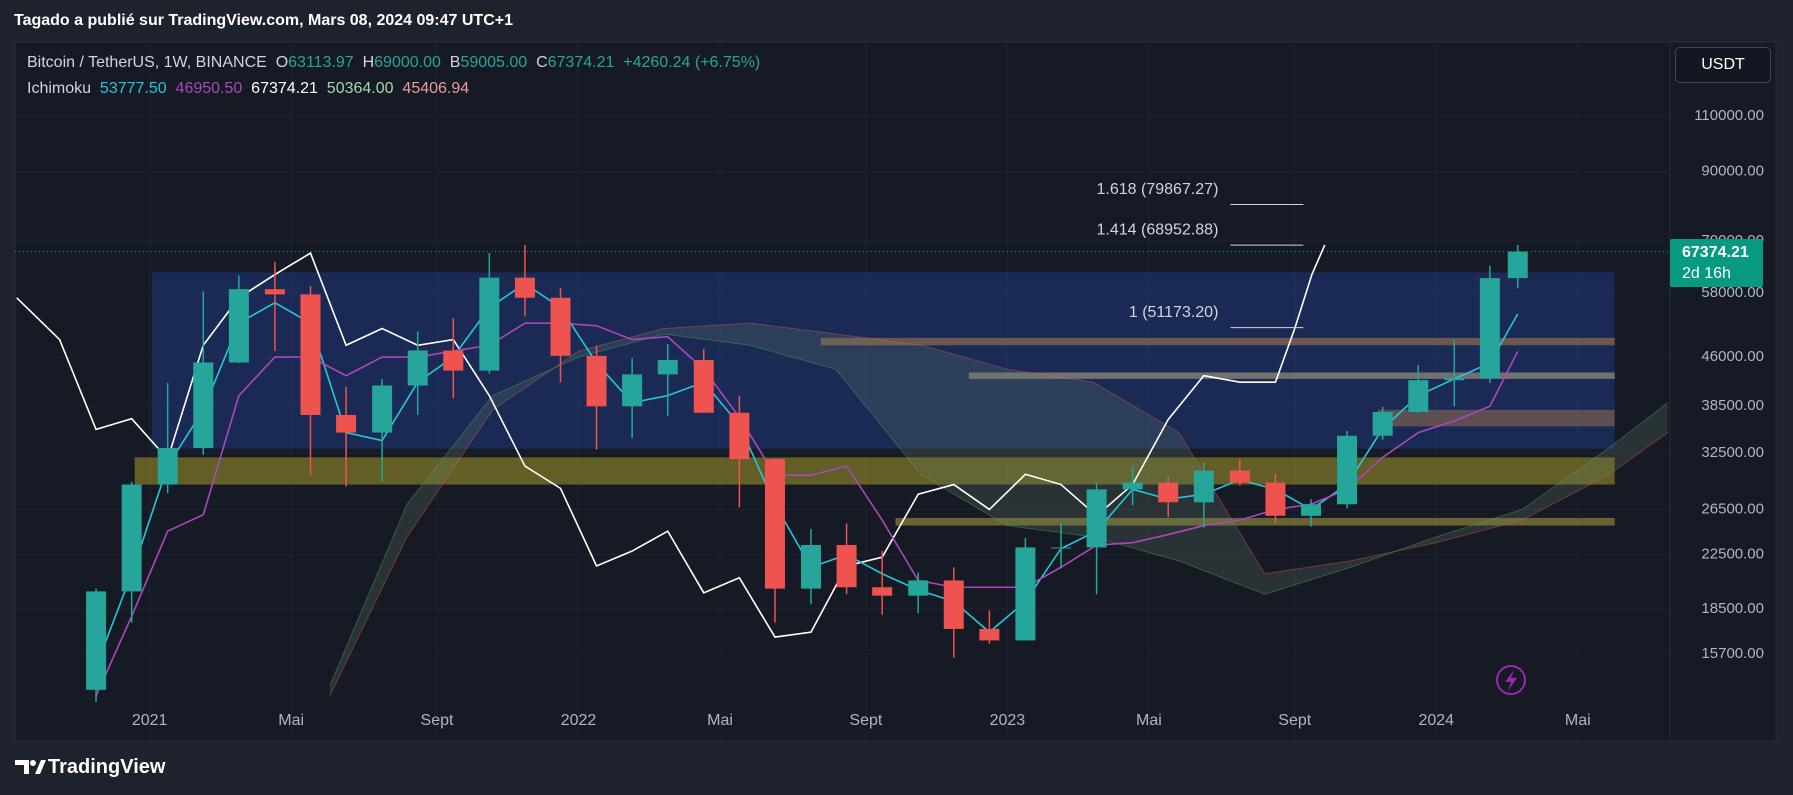 The width and height of the screenshot is (1793, 795). What do you see at coordinates (1174, 312) in the screenshot?
I see `fib-label: 1 (51173.20)` at bounding box center [1174, 312].